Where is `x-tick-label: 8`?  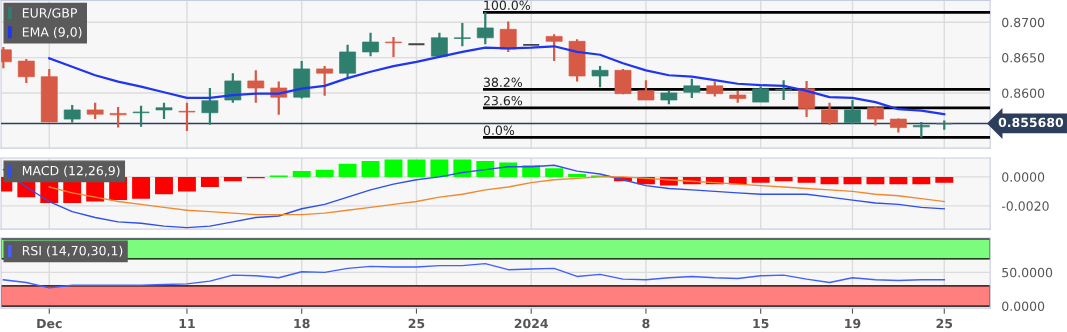
x-tick-label: 8 is located at coordinates (646, 323).